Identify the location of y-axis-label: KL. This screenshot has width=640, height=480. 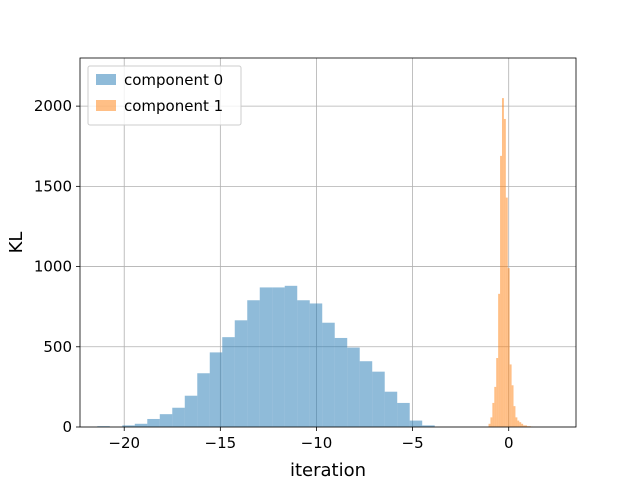
(16, 243).